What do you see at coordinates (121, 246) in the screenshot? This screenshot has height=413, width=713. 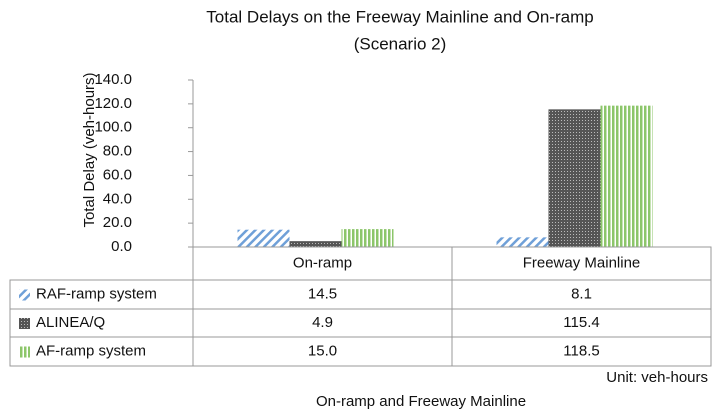 I see `y-tick-label: 0.0` at bounding box center [121, 246].